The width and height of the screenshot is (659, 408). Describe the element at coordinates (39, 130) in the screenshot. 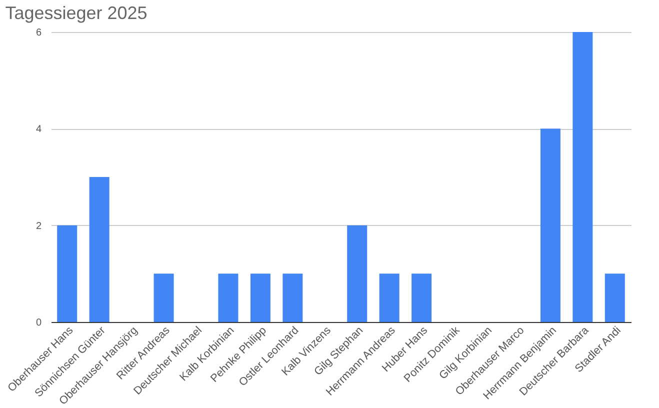

I see `y-tick-label: 4` at that location.